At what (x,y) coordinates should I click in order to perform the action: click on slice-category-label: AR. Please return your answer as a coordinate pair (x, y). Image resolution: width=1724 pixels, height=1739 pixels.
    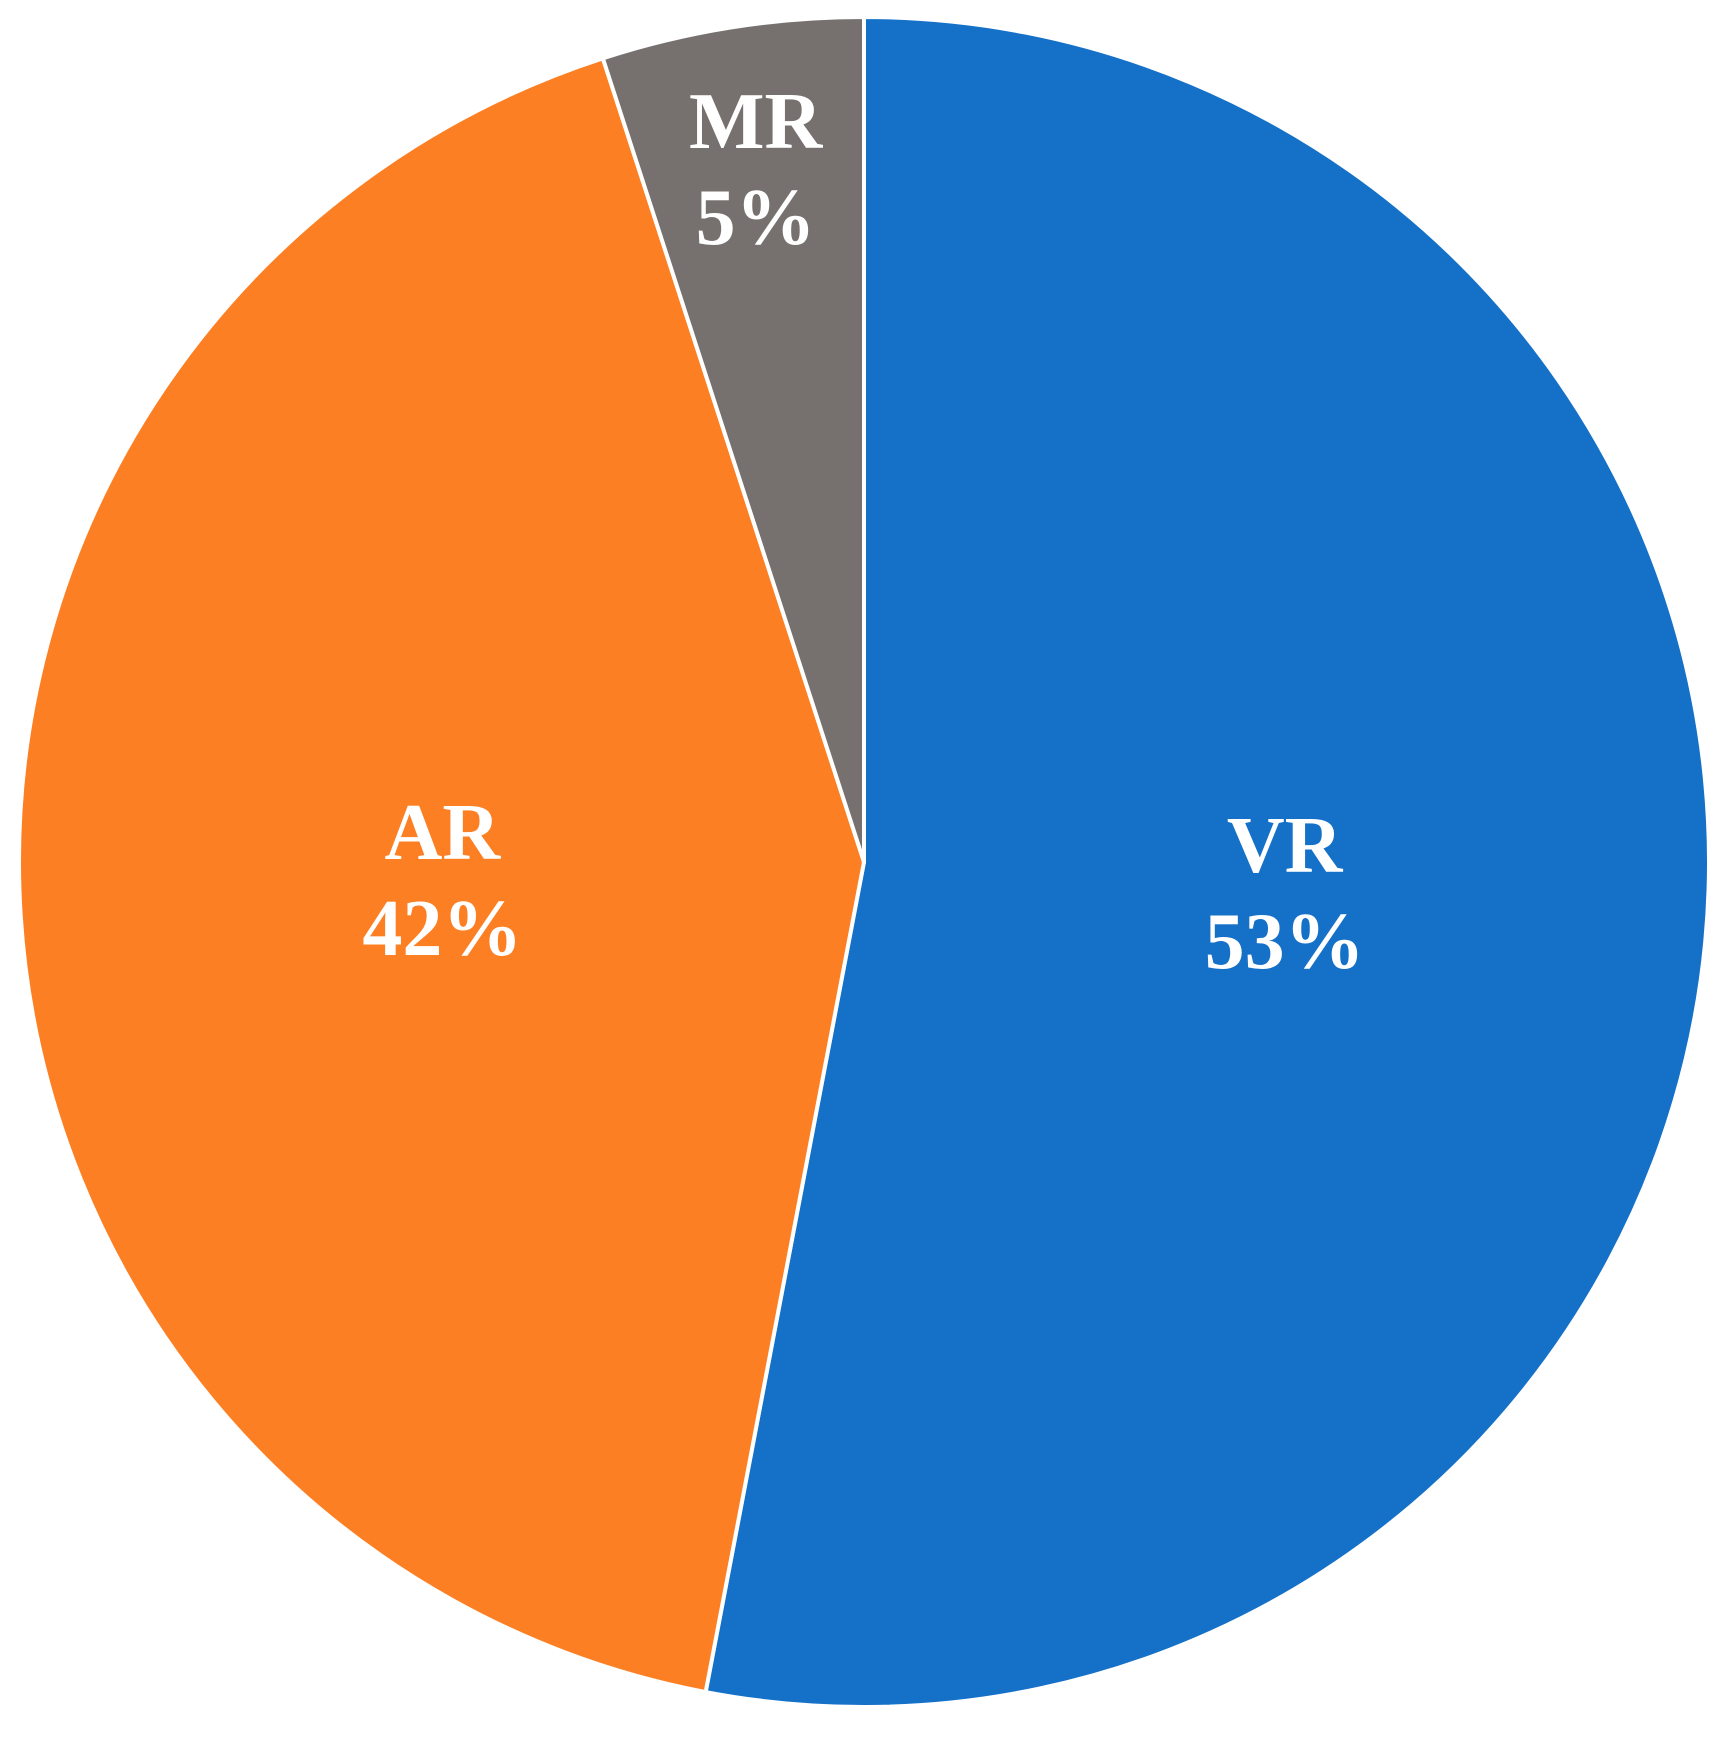
    Looking at the image, I should click on (443, 833).